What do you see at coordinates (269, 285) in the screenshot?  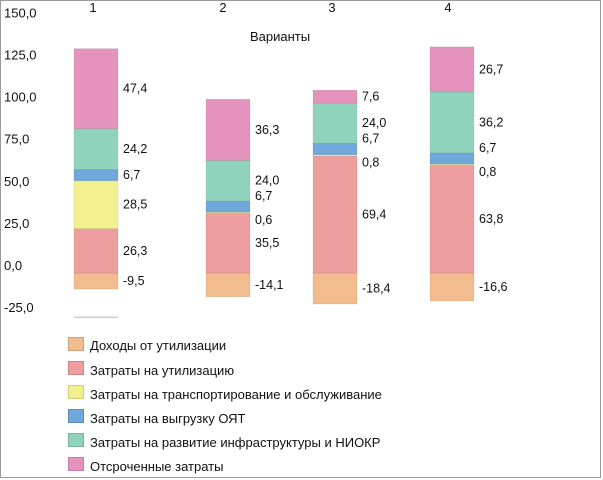 I see `data-label: -14,1` at bounding box center [269, 285].